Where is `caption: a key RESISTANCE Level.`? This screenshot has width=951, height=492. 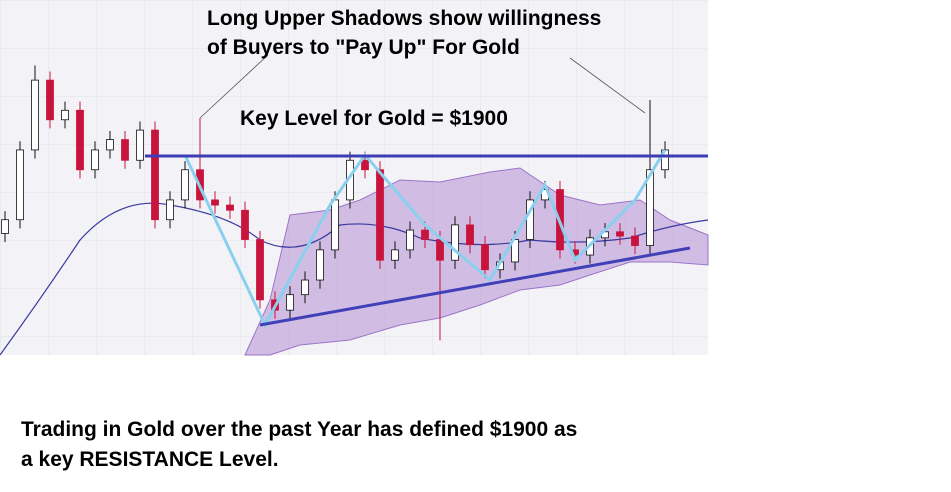
caption: a key RESISTANCE Level. is located at coordinates (150, 459).